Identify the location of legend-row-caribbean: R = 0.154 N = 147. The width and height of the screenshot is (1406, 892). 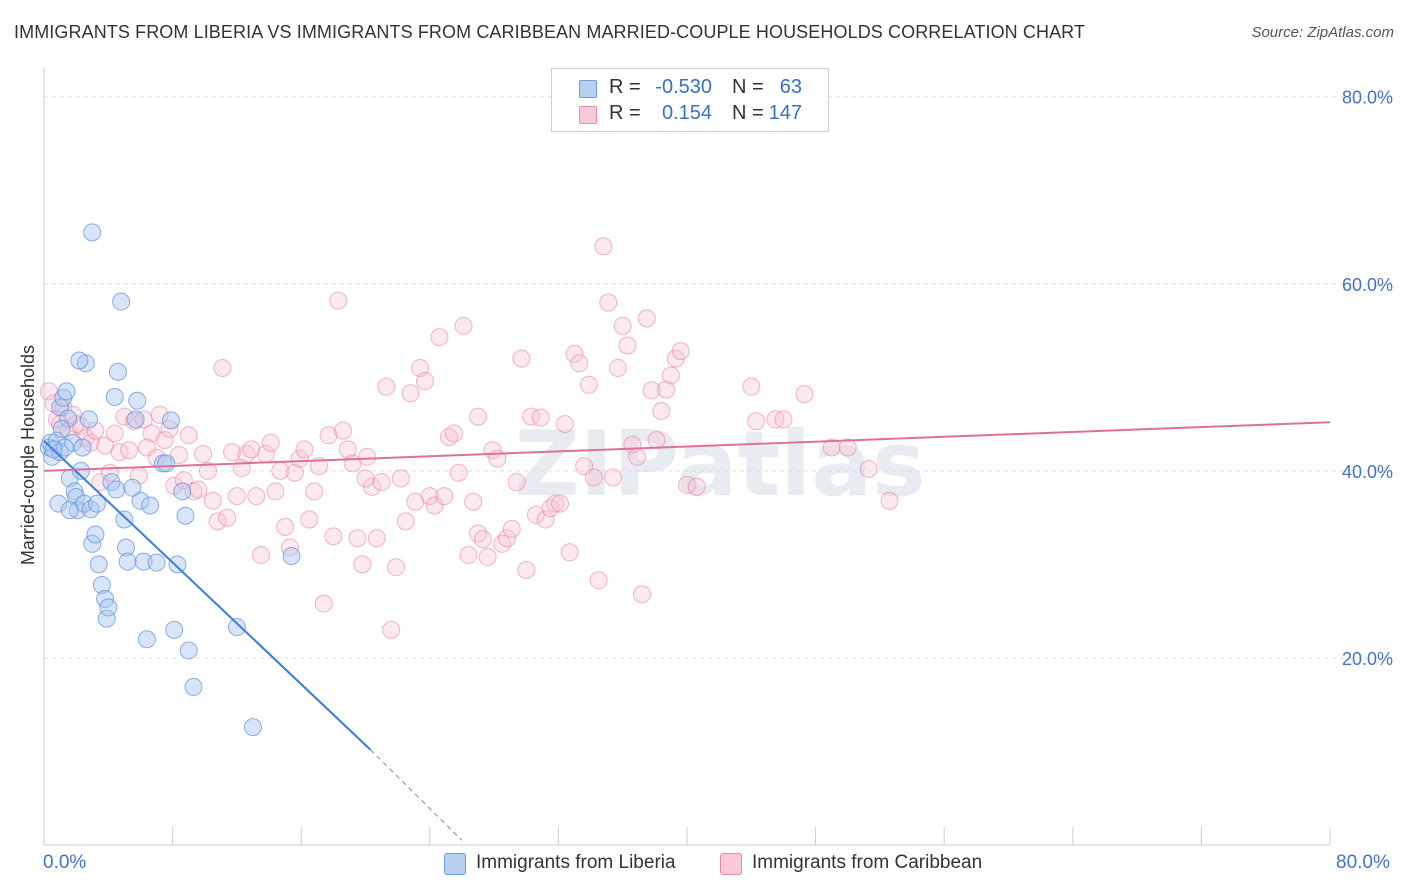
(690, 115).